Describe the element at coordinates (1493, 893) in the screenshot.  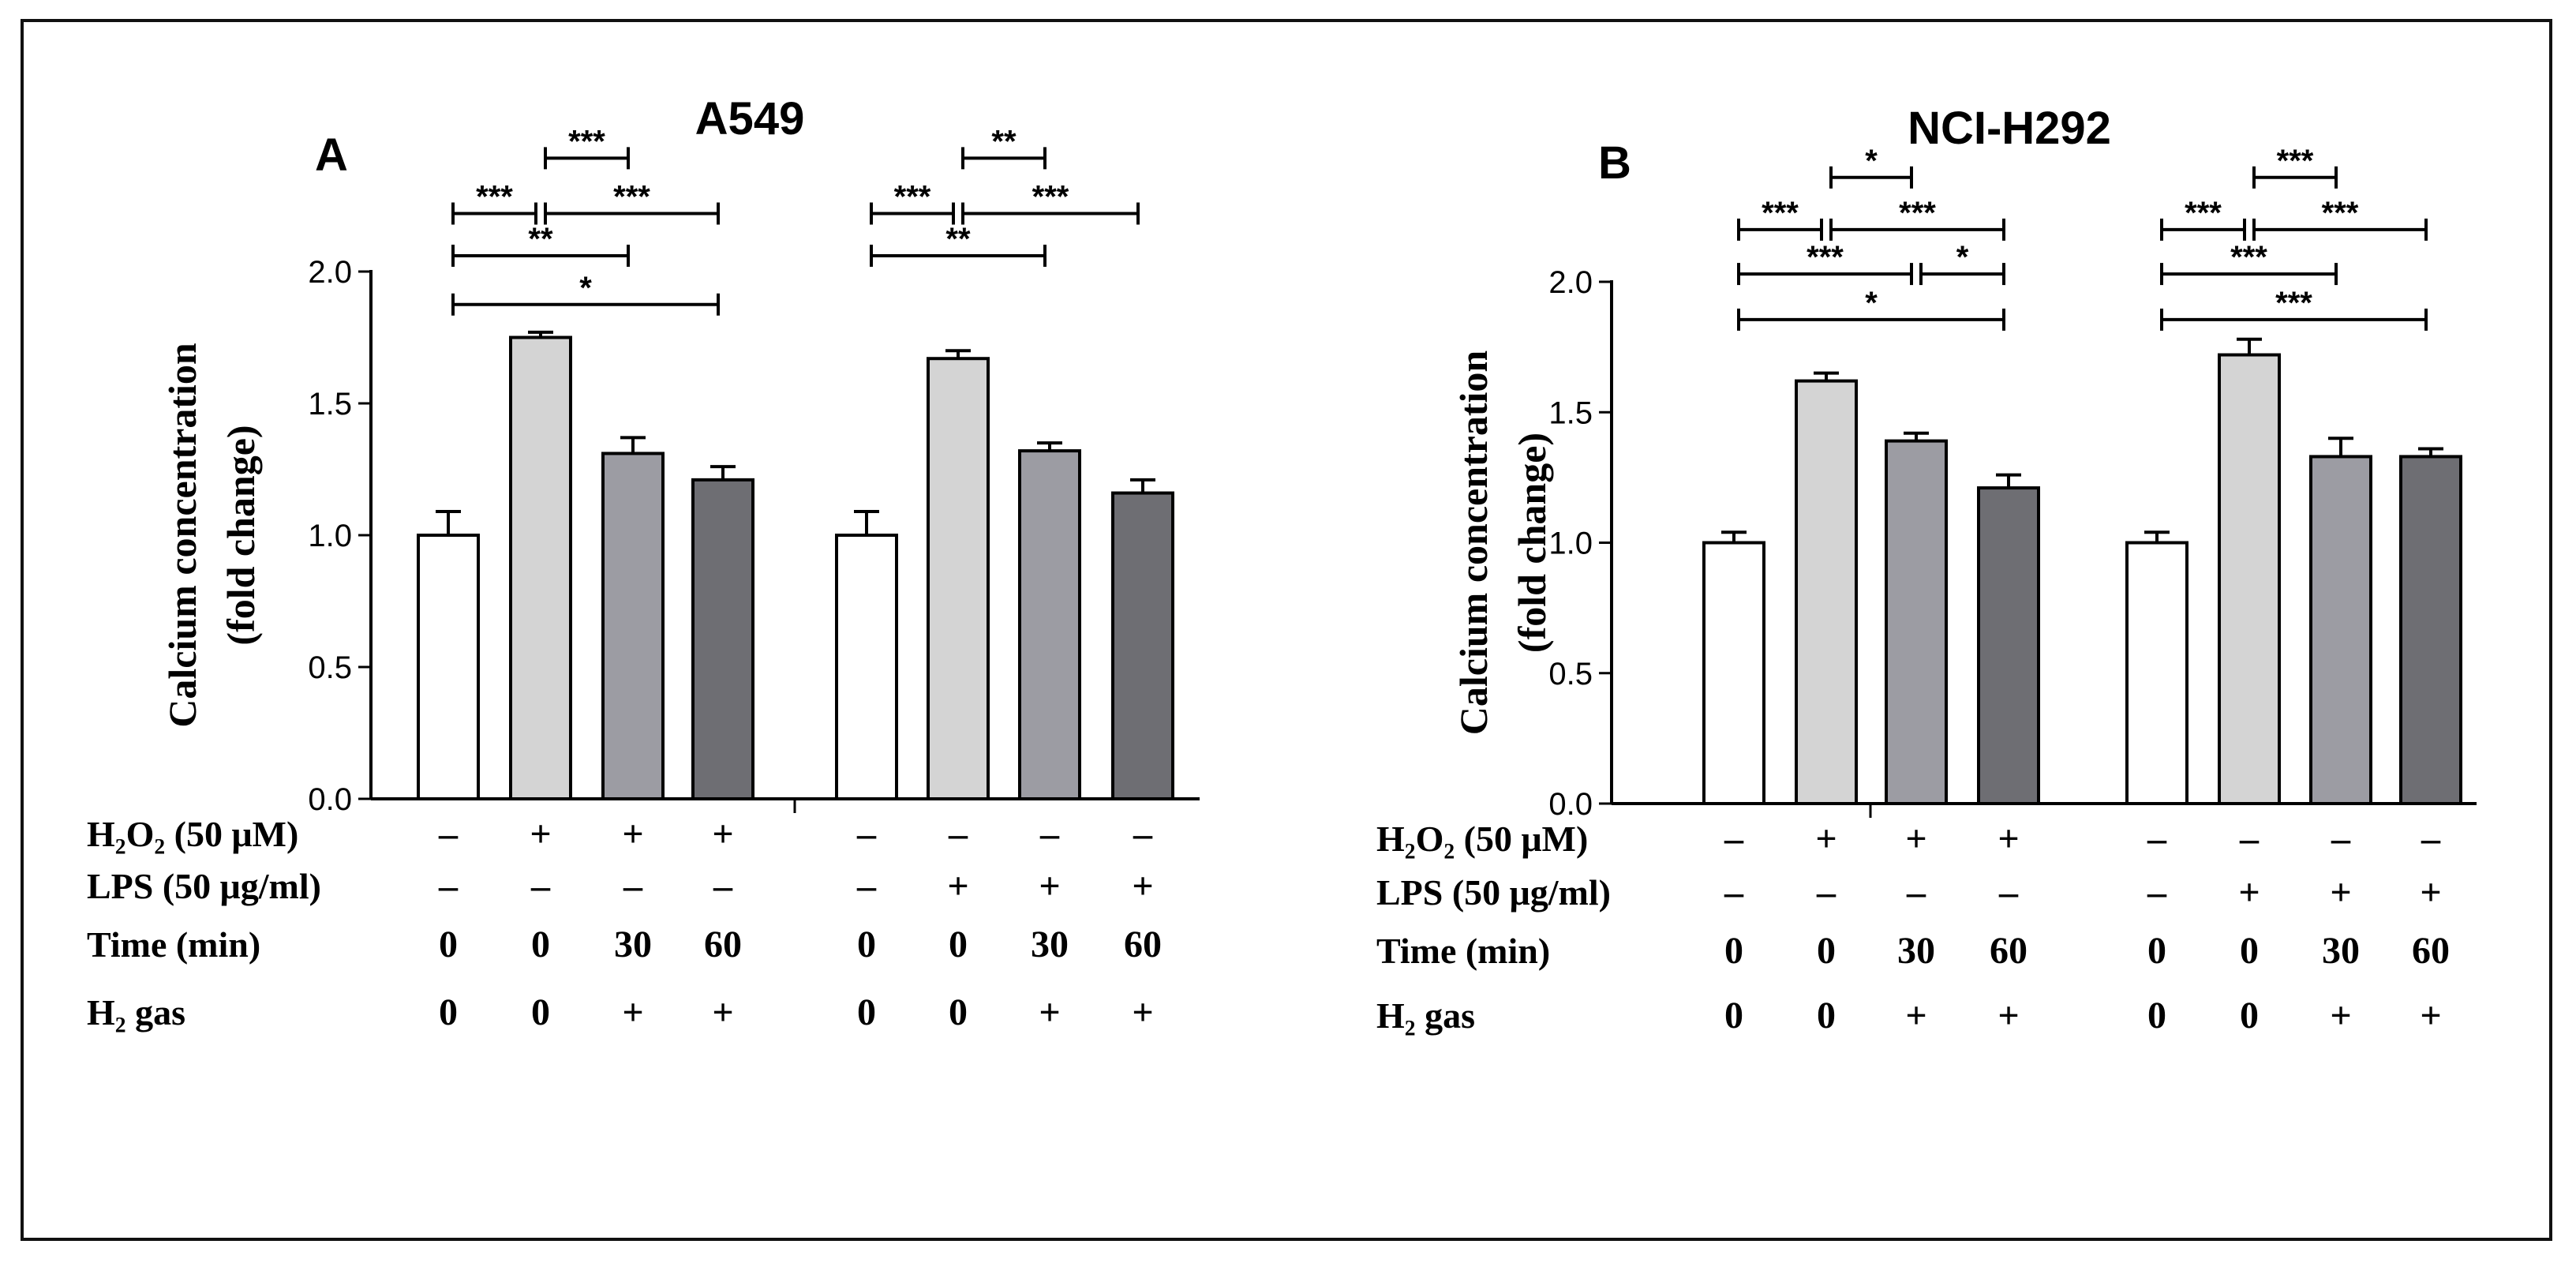
I see `panel-b-row-label-lps: LPS (50 μg/ml)` at that location.